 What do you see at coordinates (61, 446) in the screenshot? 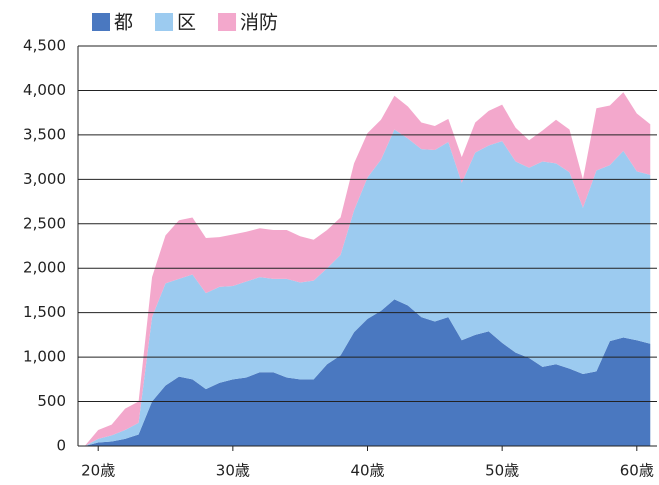
I see `y-tick-label: 0` at bounding box center [61, 446].